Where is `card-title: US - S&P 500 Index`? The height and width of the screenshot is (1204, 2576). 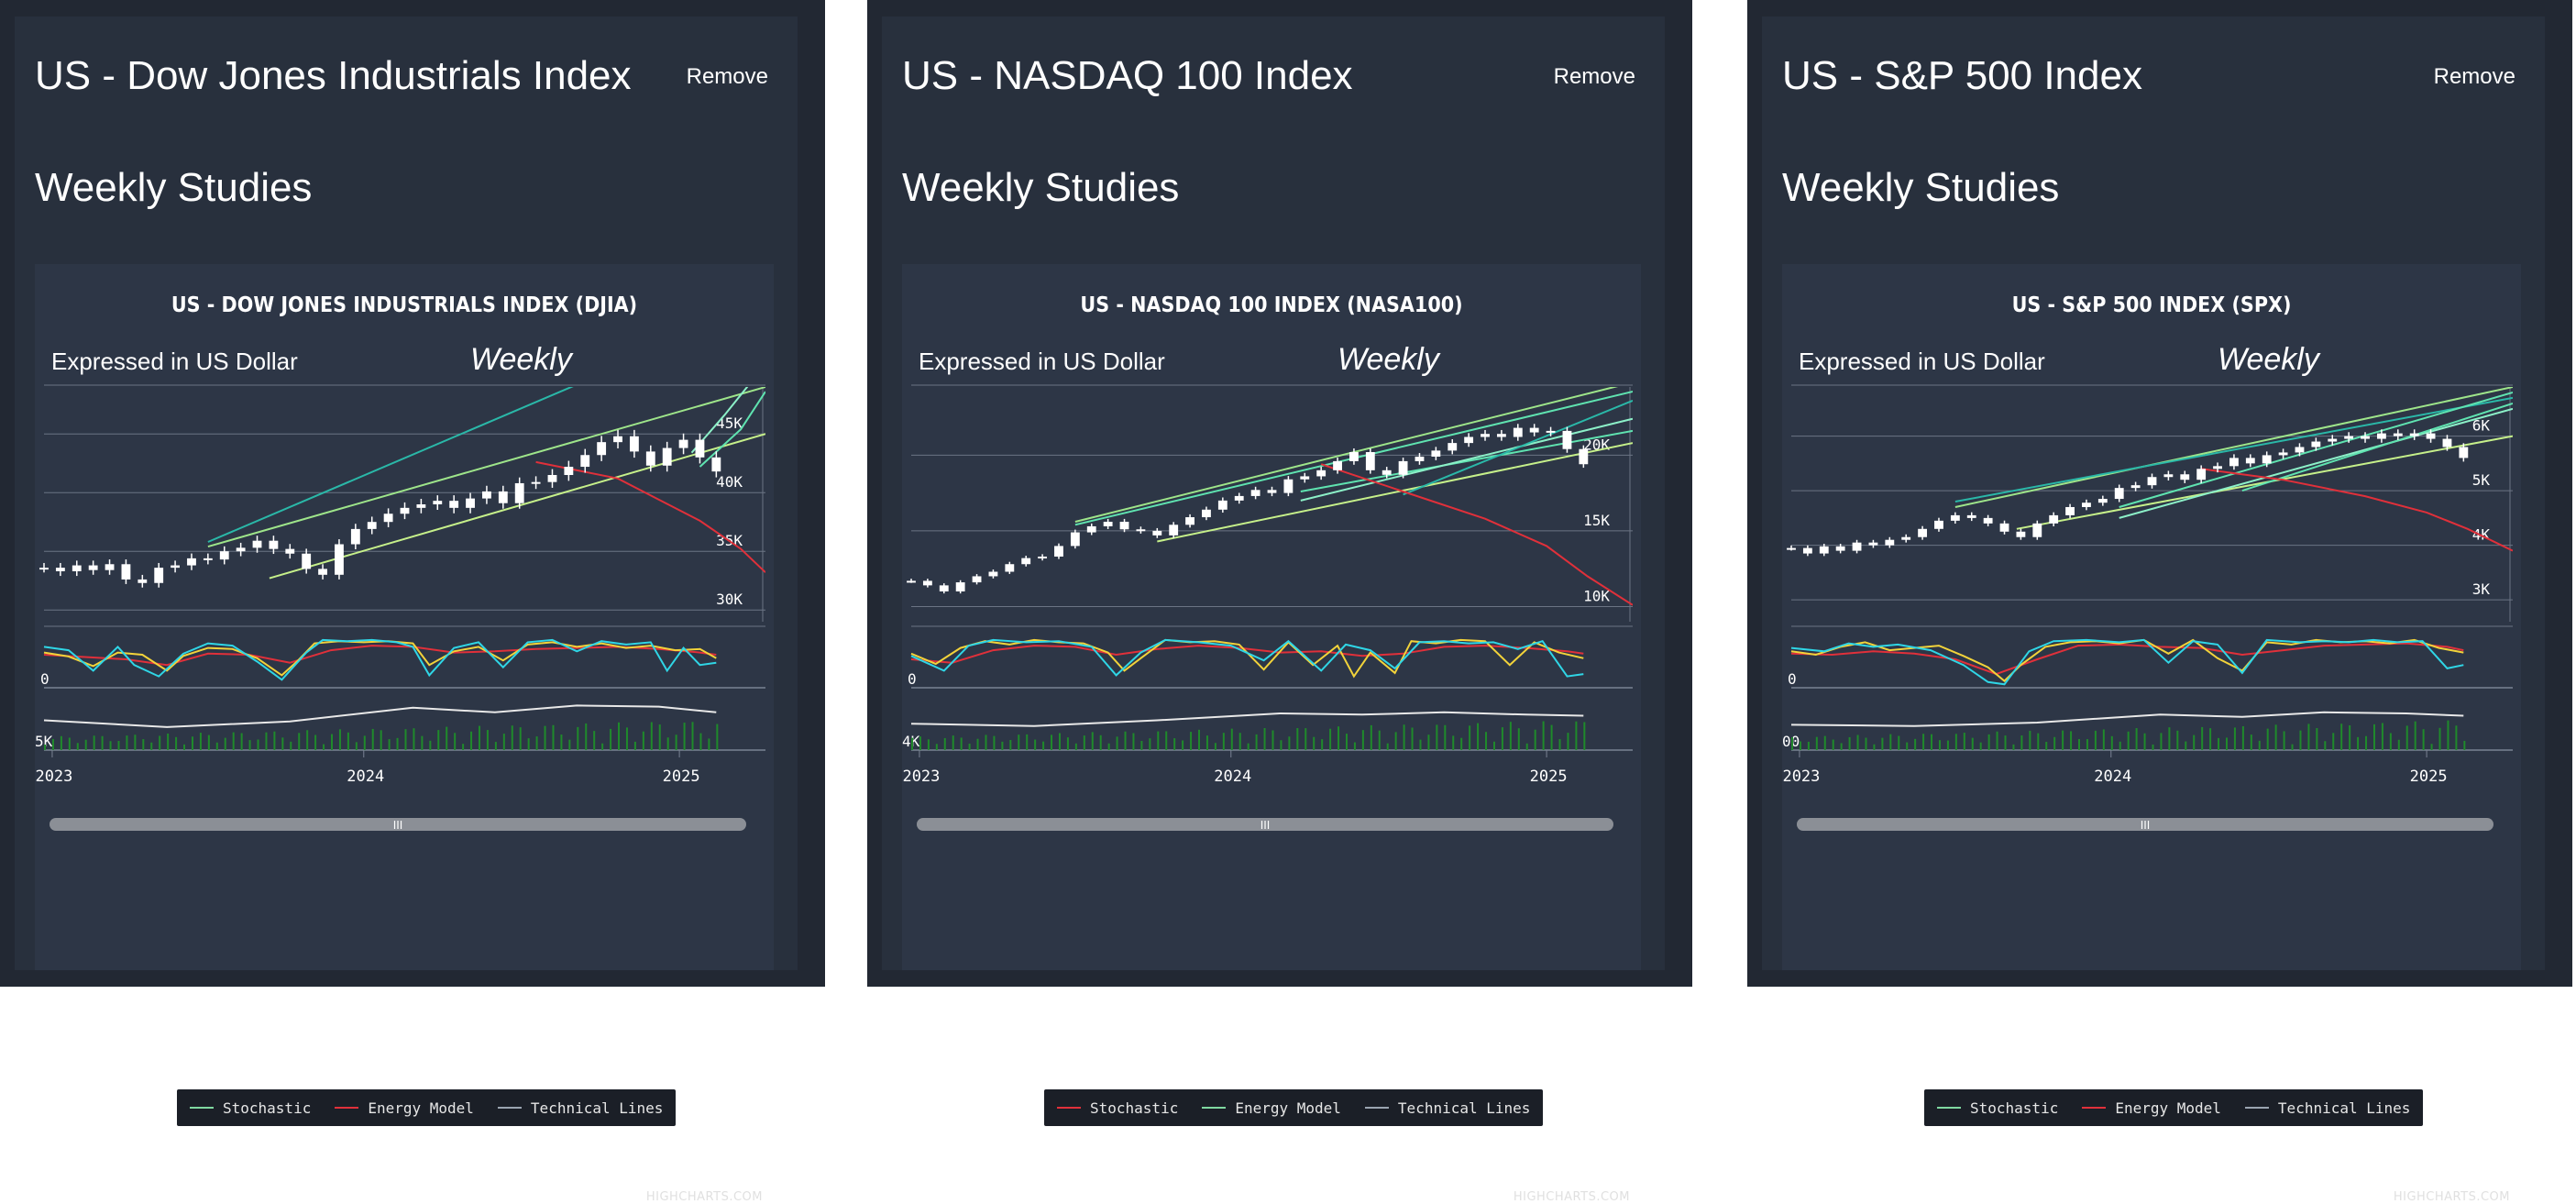 card-title: US - S&P 500 Index is located at coordinates (1962, 76).